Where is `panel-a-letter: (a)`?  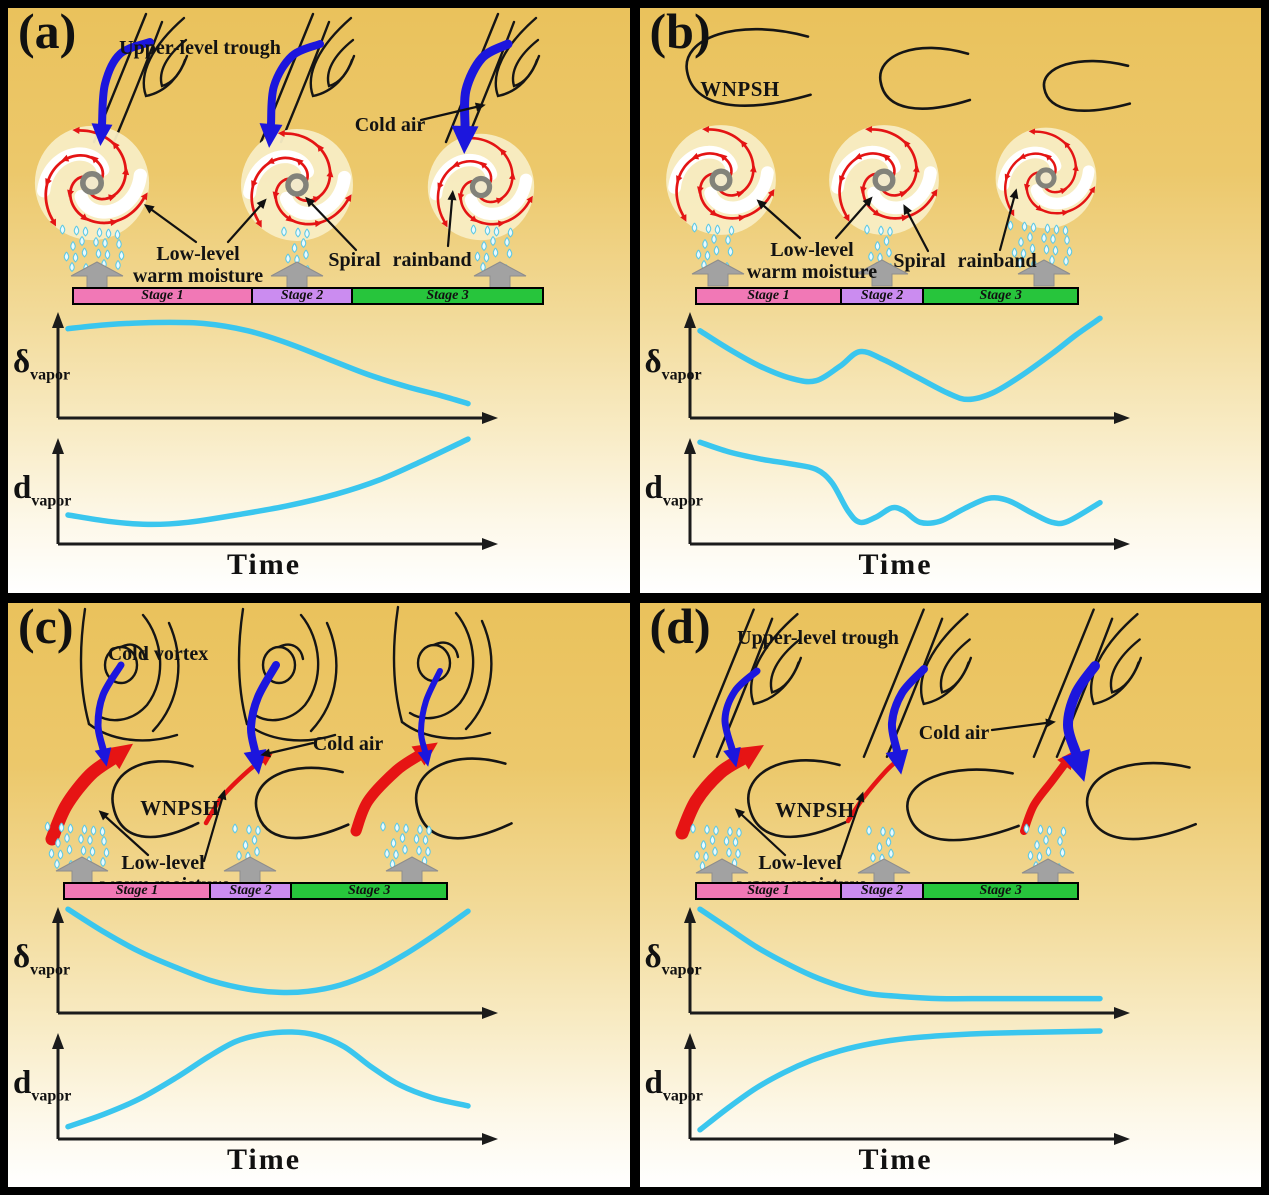 panel-a-letter: (a) is located at coordinates (47, 33).